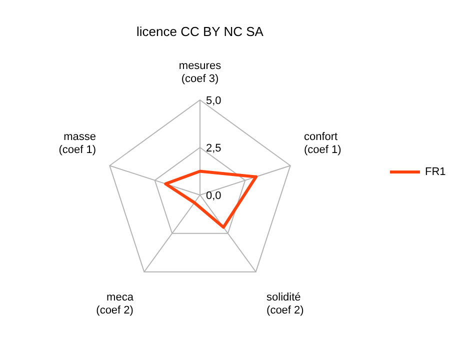  I want to click on spoke-label: solidité (coef 2), so click(285, 303).